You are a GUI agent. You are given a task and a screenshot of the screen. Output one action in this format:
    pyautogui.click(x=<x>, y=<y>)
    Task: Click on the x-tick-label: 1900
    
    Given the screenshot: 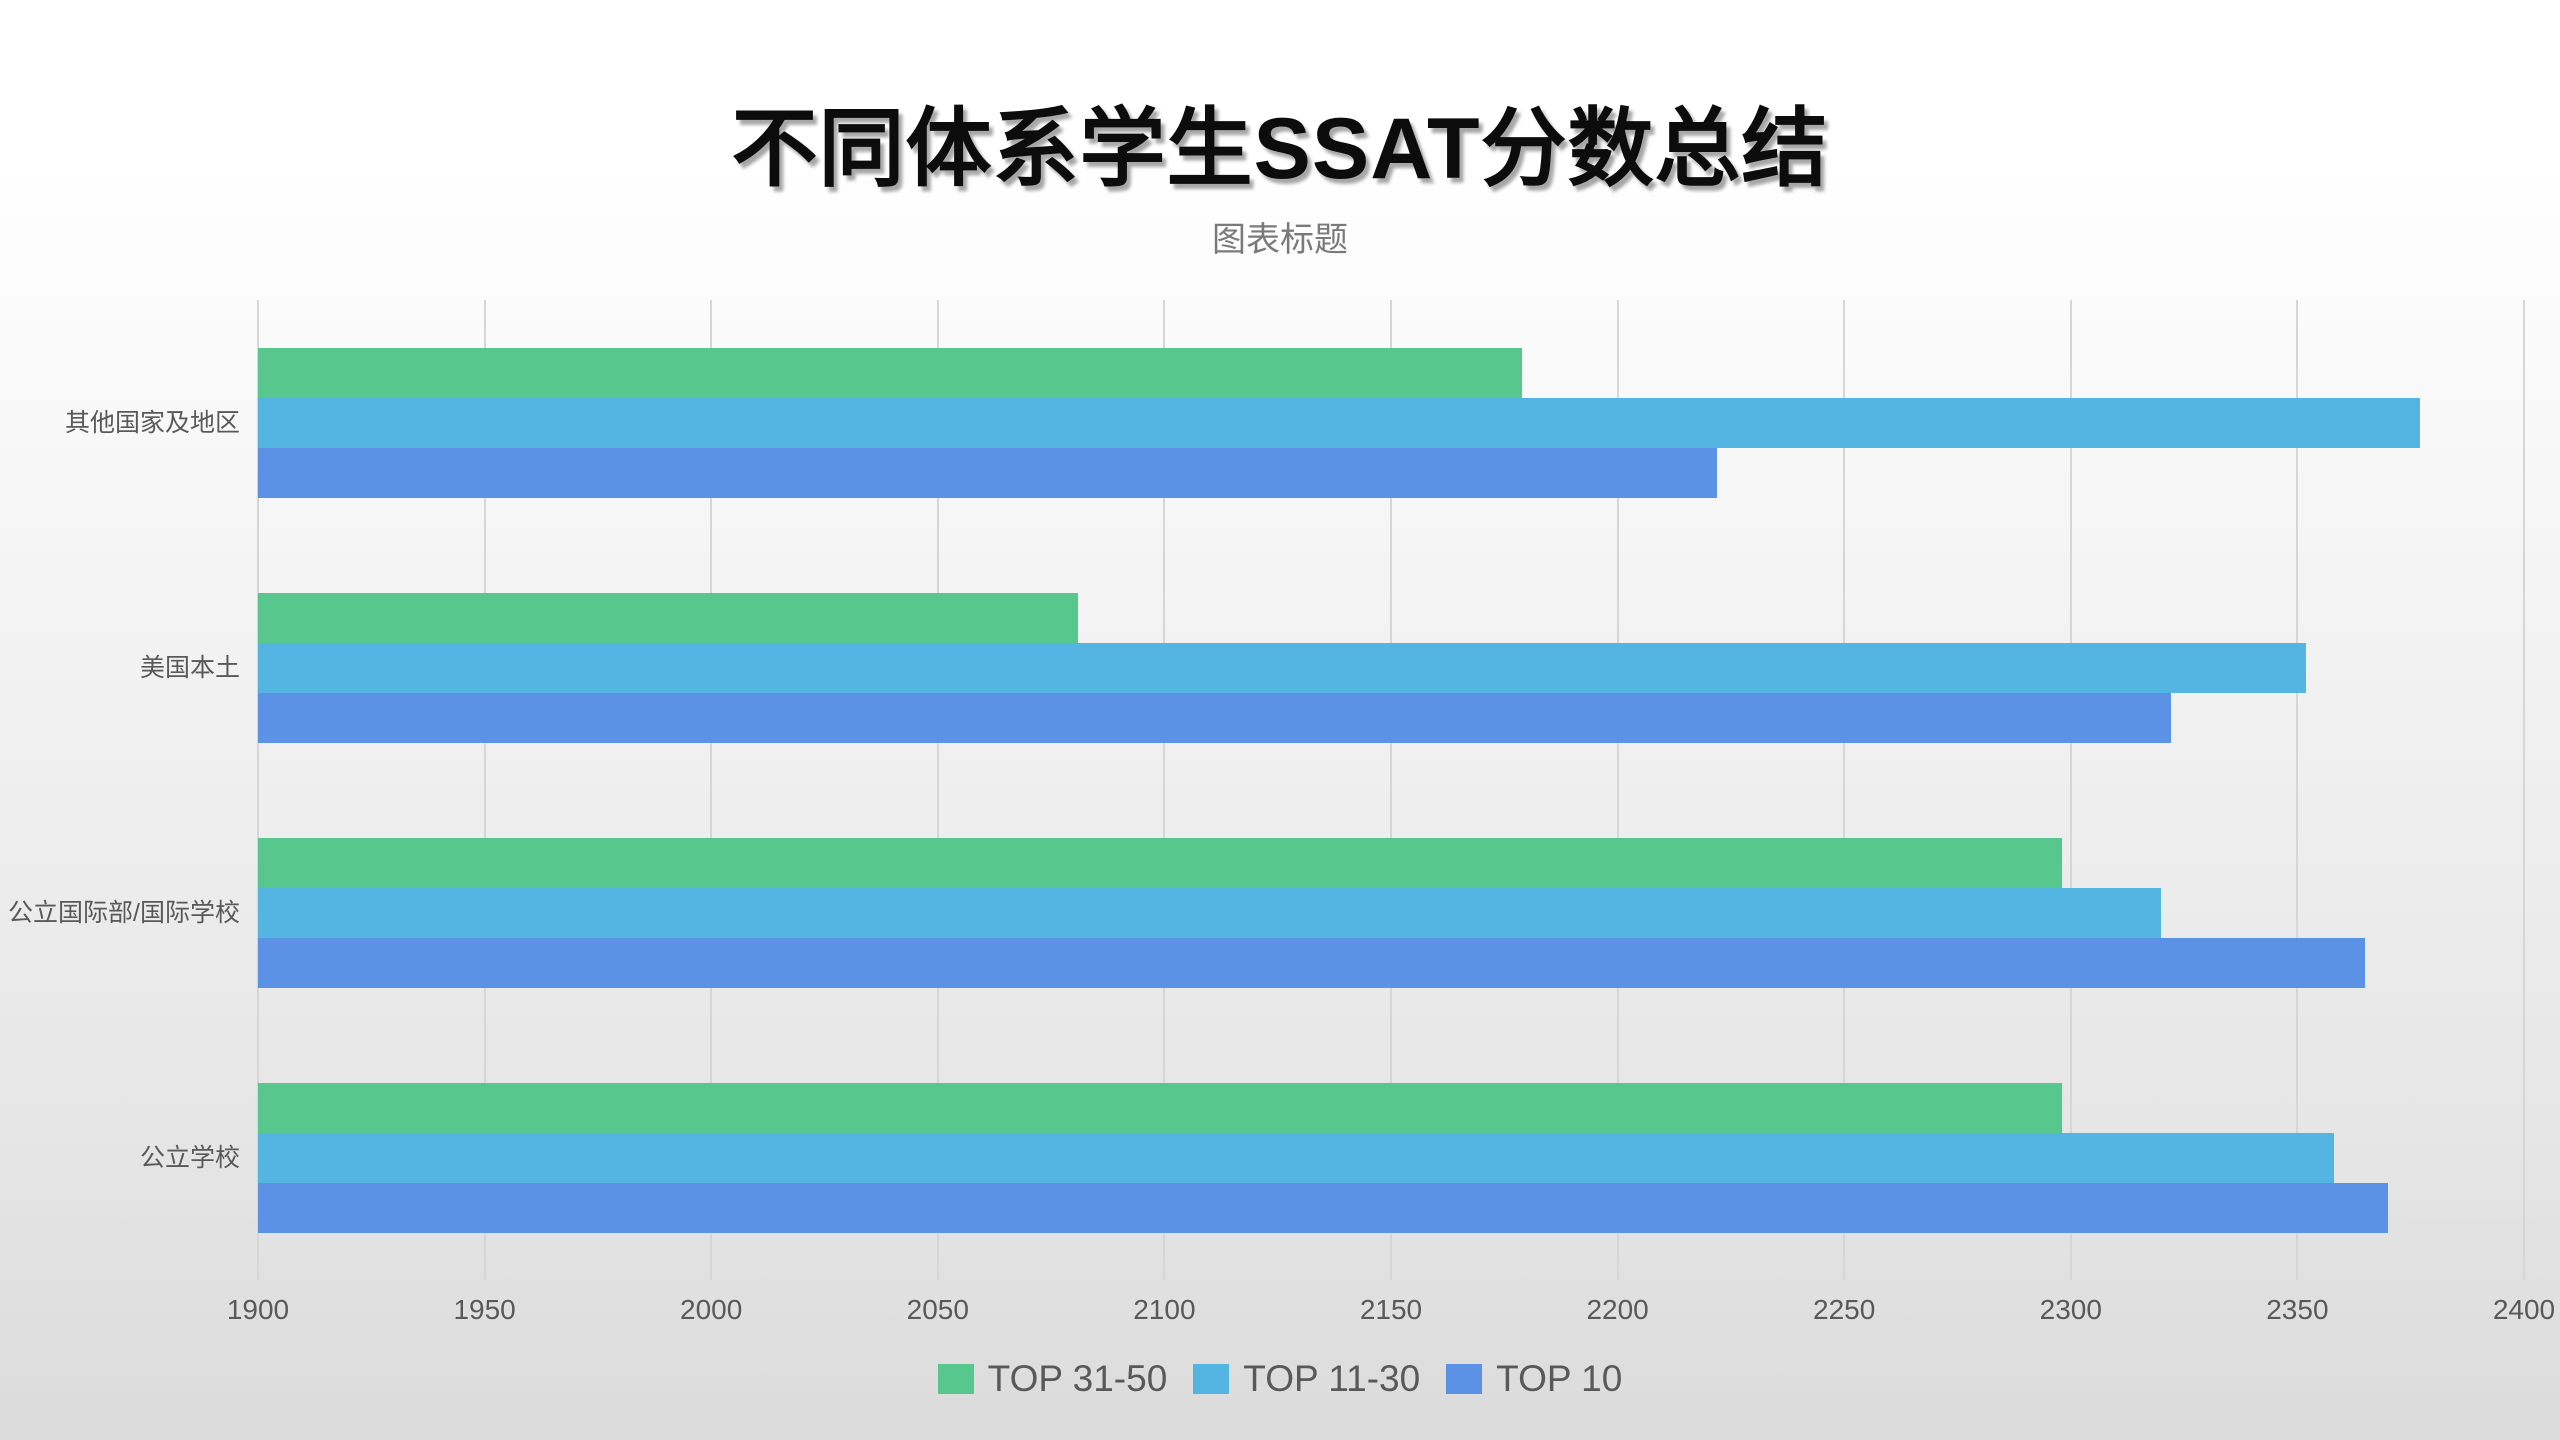 What is the action you would take?
    pyautogui.click(x=258, y=1309)
    